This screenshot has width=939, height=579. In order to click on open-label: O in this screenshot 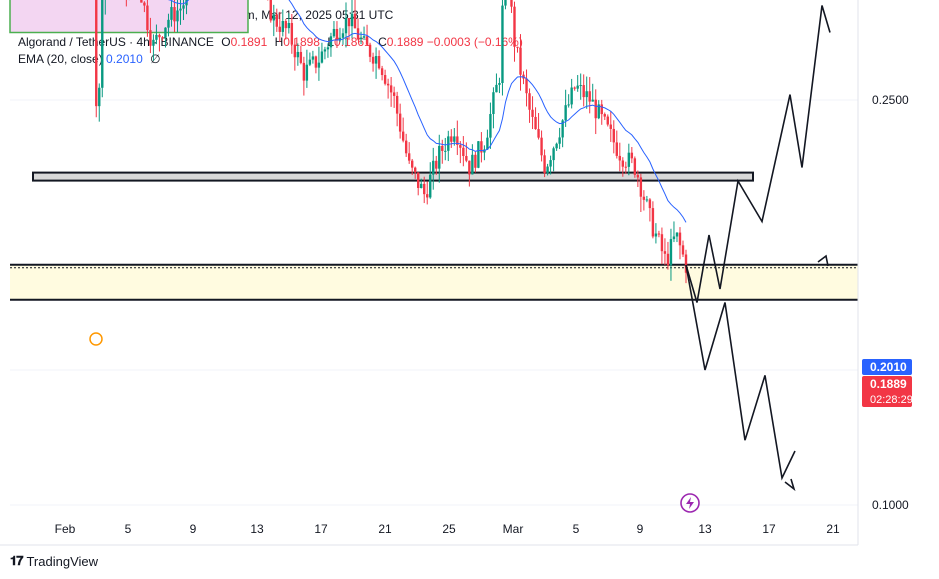, I will do `click(226, 42)`.